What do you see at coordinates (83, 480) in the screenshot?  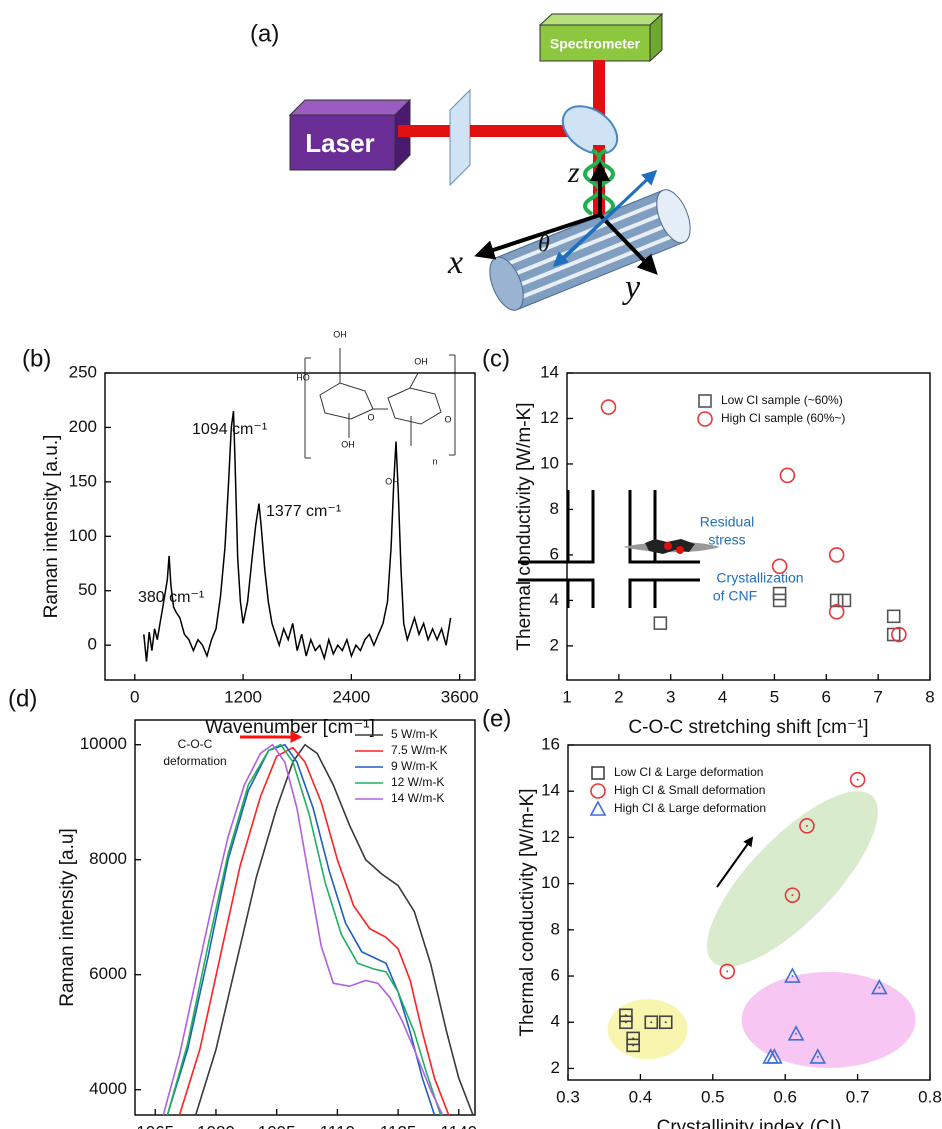 I see `y-tick-label: 150` at bounding box center [83, 480].